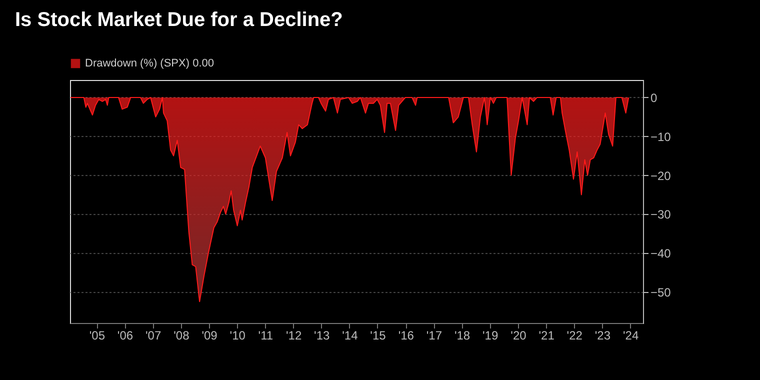 Image resolution: width=760 pixels, height=380 pixels. Describe the element at coordinates (350, 335) in the screenshot. I see `x-tick-label: '14` at that location.